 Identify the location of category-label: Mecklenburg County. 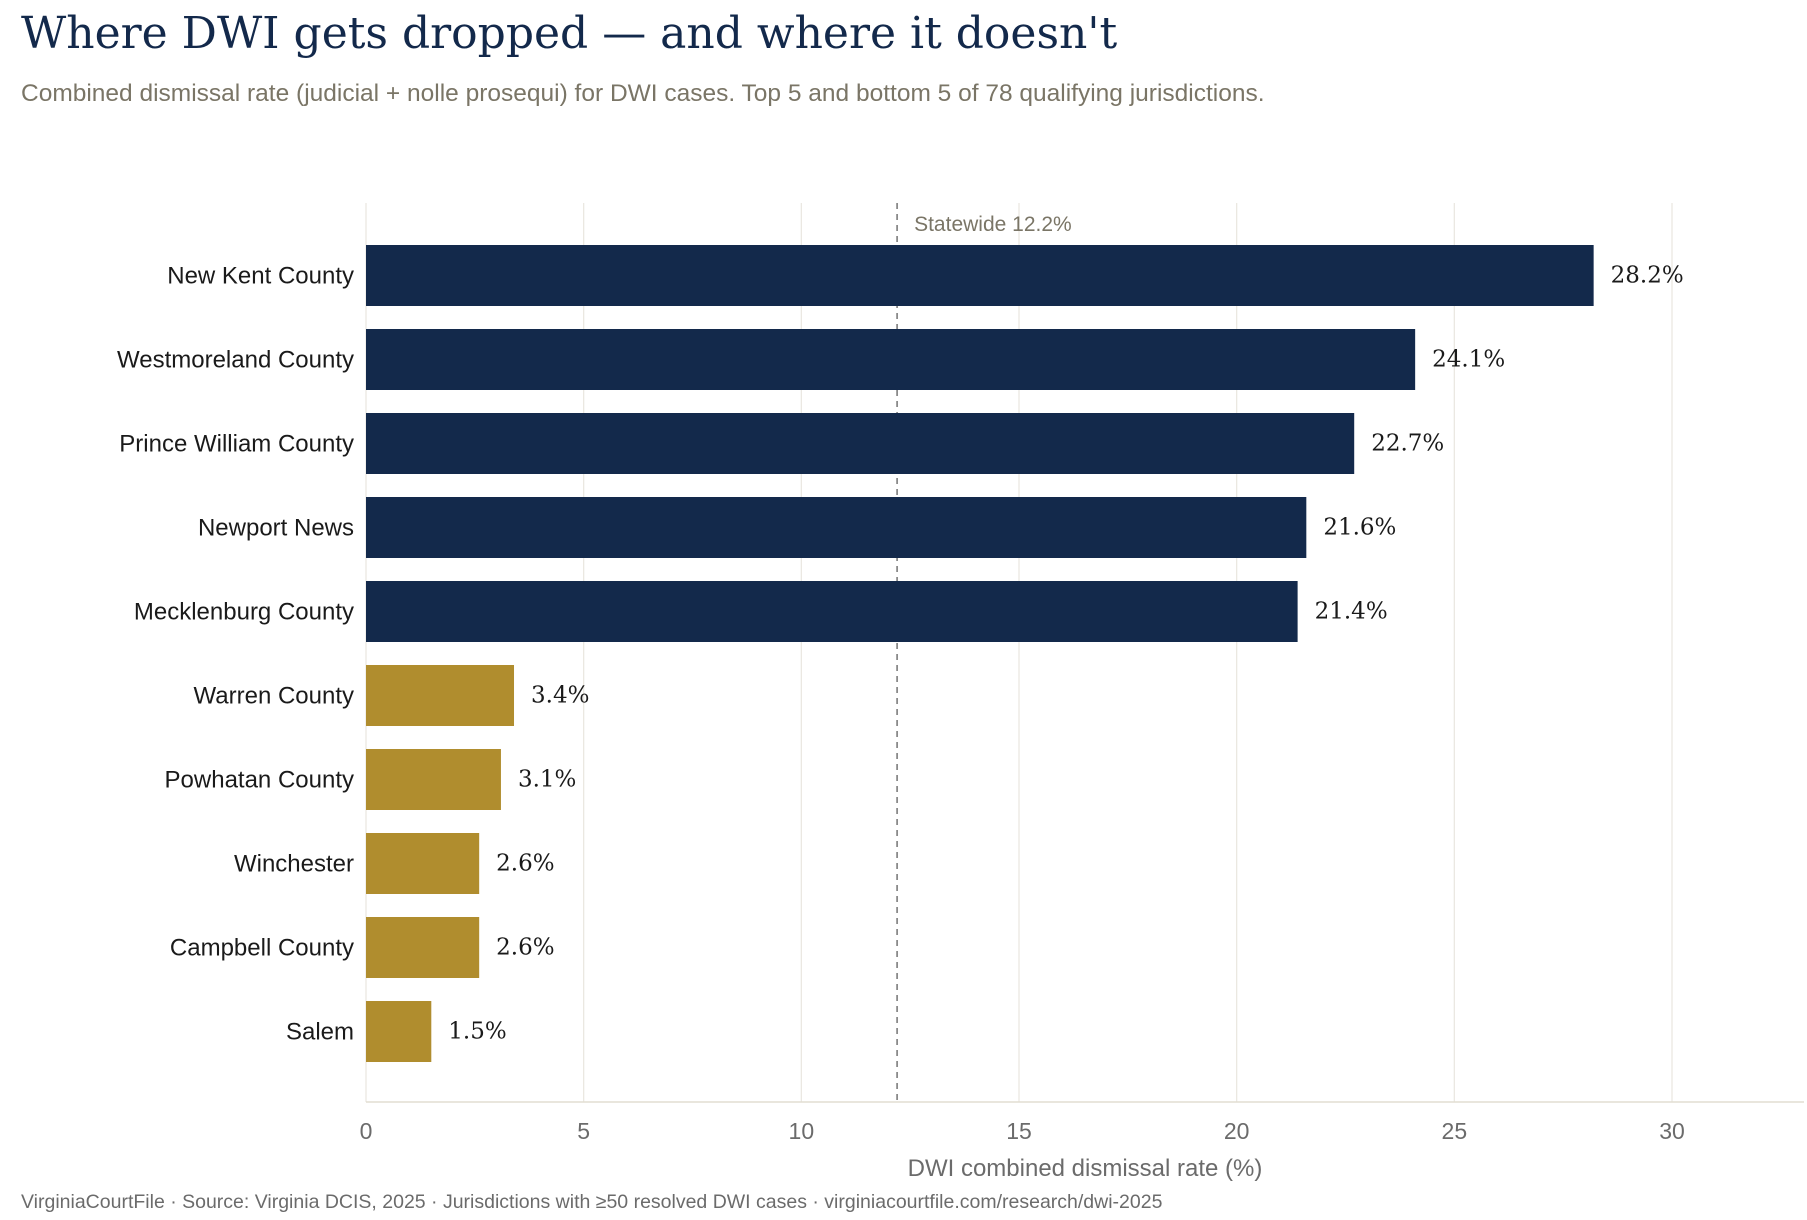
(244, 612).